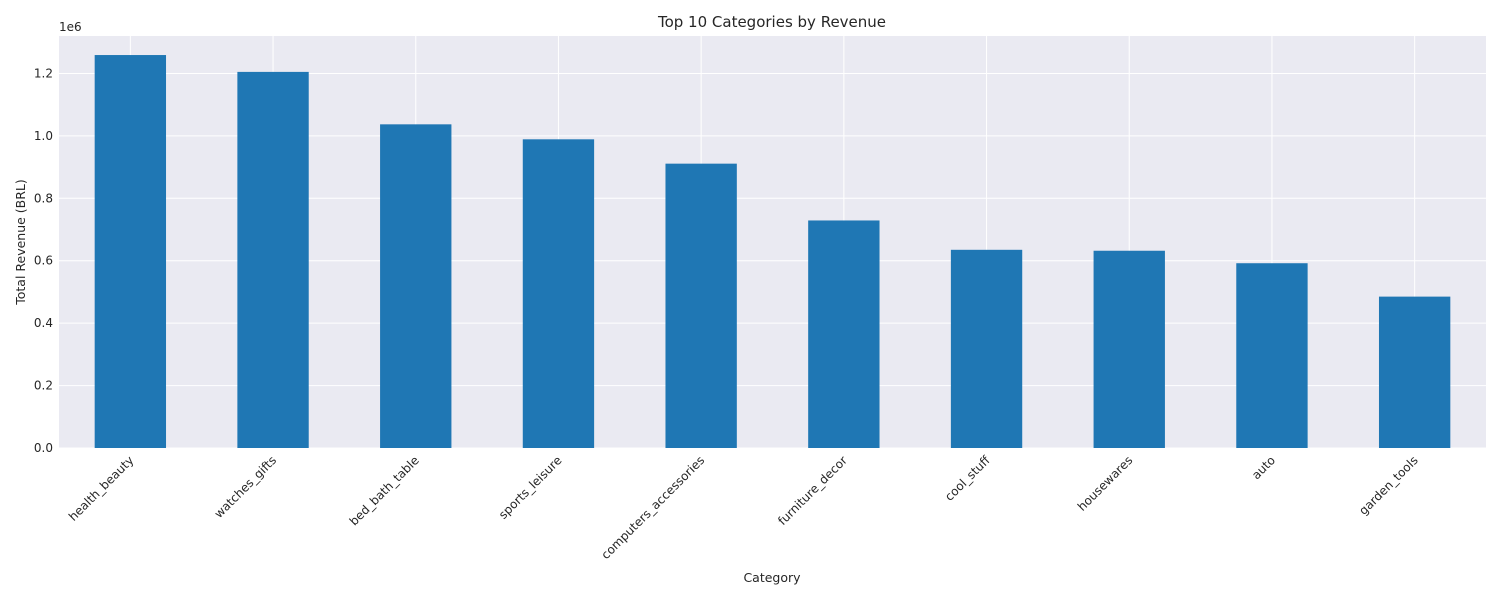 The width and height of the screenshot is (1500, 600). Describe the element at coordinates (1105, 483) in the screenshot. I see `x-tick-label: housewares` at that location.